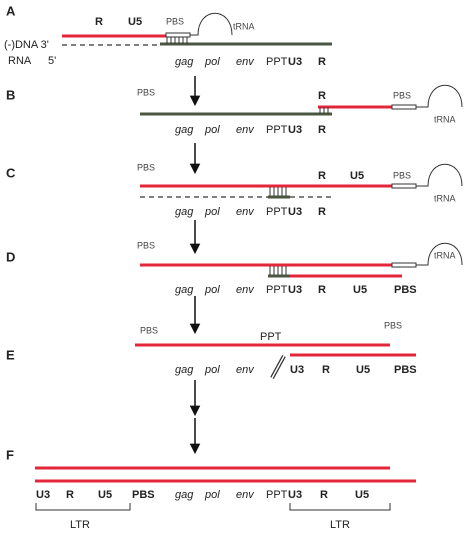 This screenshot has width=474, height=533. I want to click on panel-d-shapes, so click(301, 249).